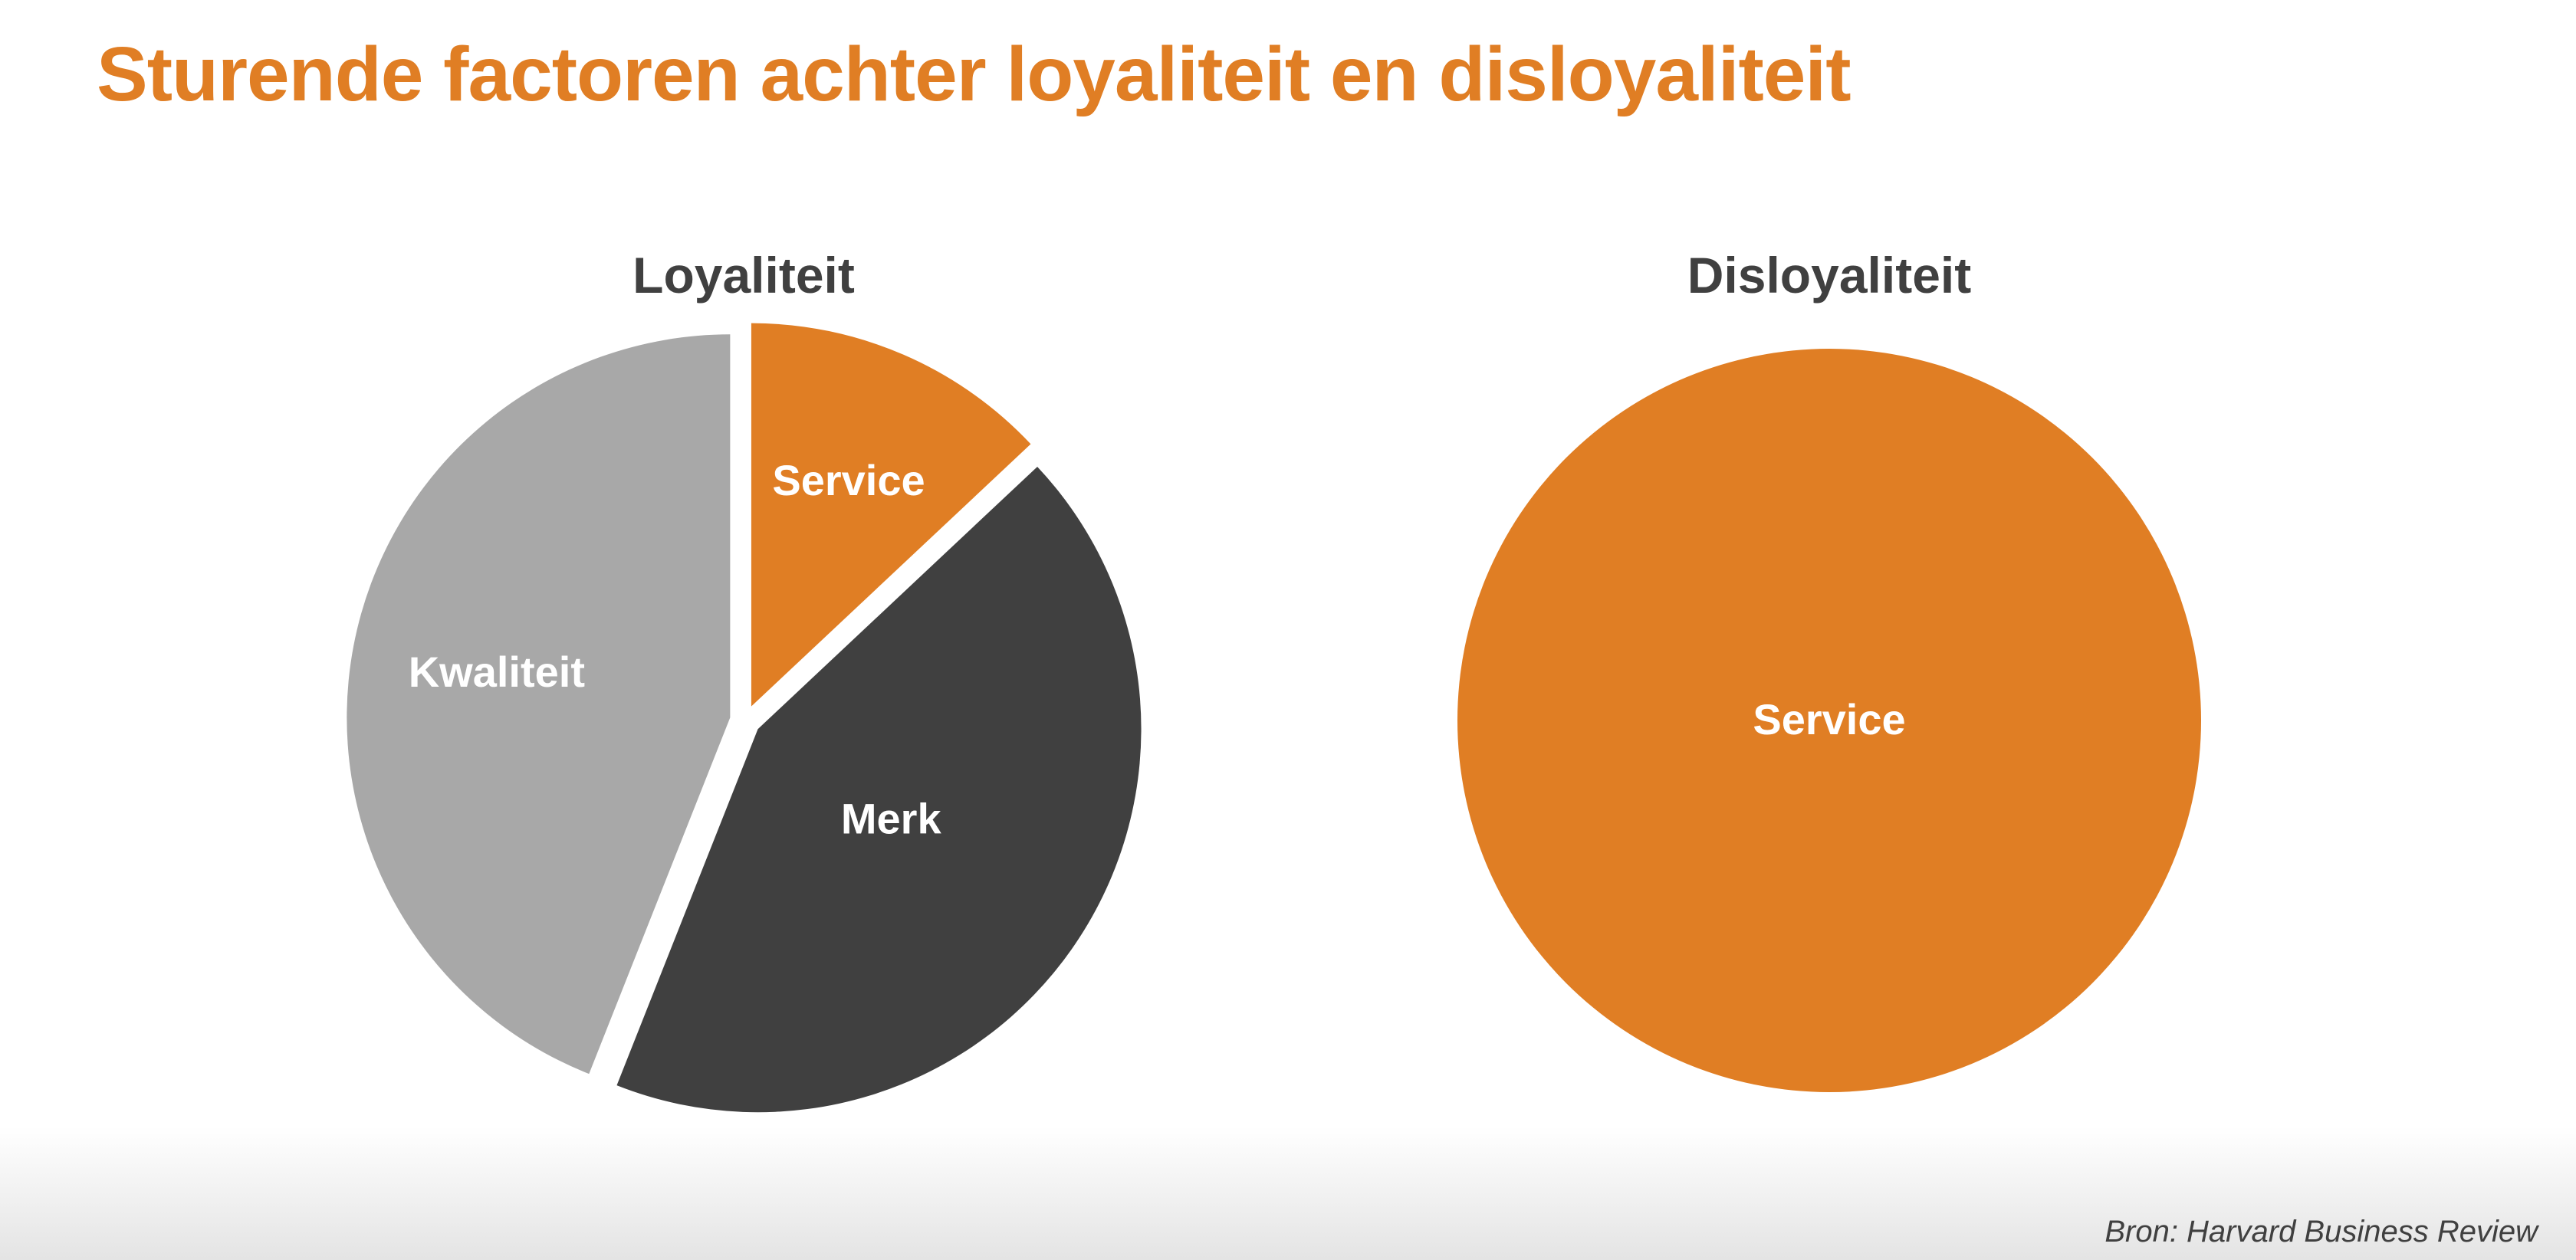  I want to click on pie-labels-loyaliteit: Service Merk Kwaliteit, so click(675, 649).